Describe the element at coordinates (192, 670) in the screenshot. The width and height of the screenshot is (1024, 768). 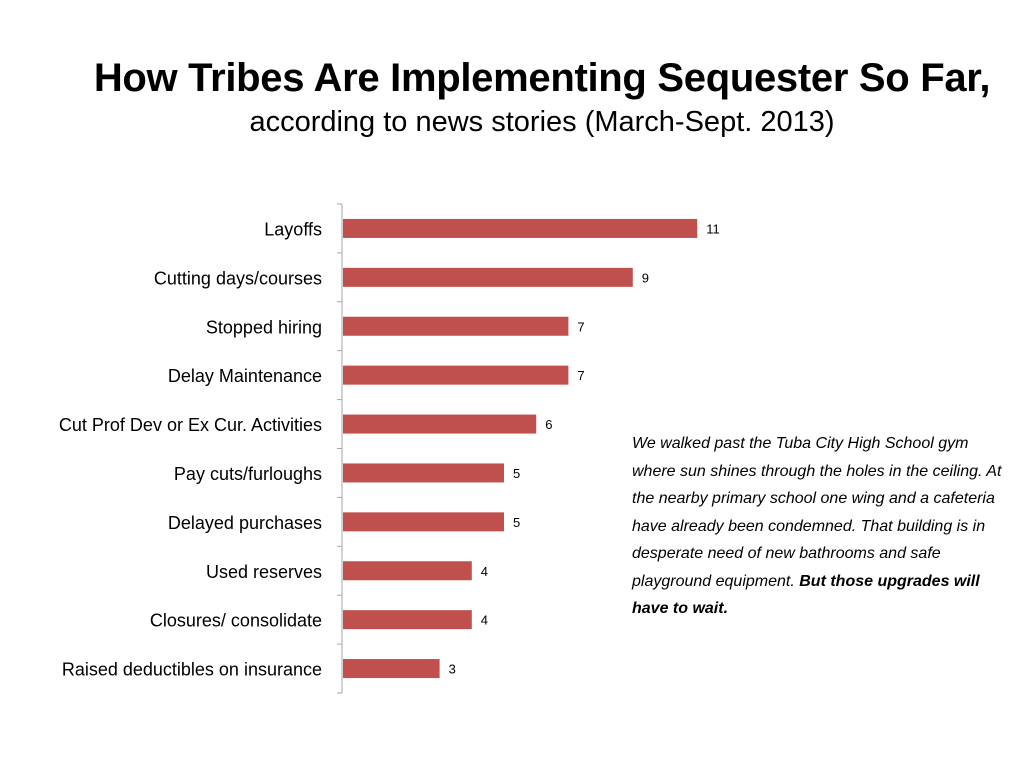
I see `category-label: Raised deductibles on insurance` at that location.